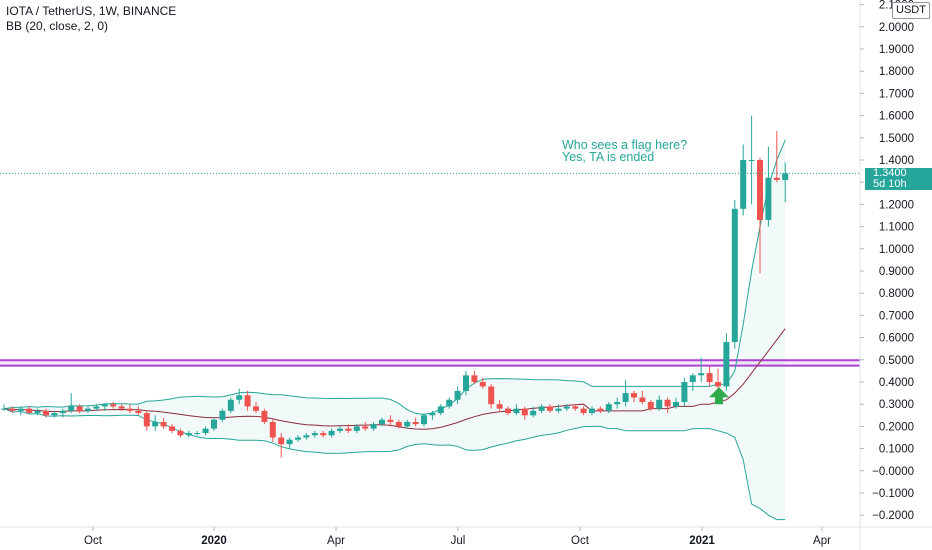 This screenshot has height=550, width=932. I want to click on y-tick-label: 1.2000, so click(896, 205).